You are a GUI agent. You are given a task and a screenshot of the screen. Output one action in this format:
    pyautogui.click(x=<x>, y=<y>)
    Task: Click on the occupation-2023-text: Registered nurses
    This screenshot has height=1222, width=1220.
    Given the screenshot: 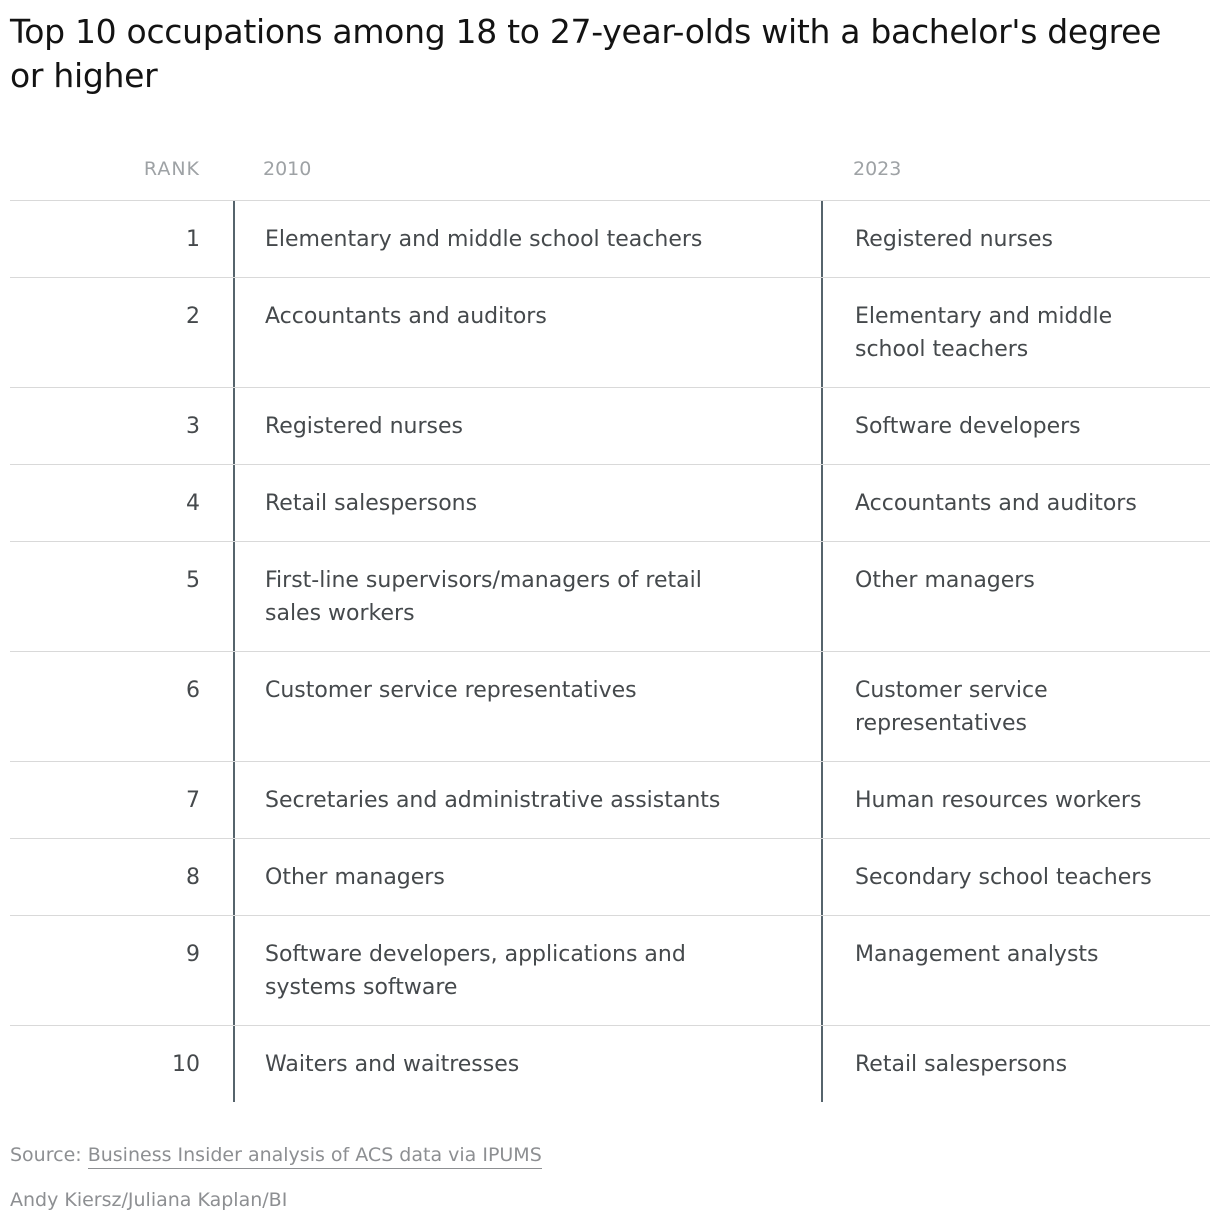 What is the action you would take?
    pyautogui.click(x=954, y=239)
    